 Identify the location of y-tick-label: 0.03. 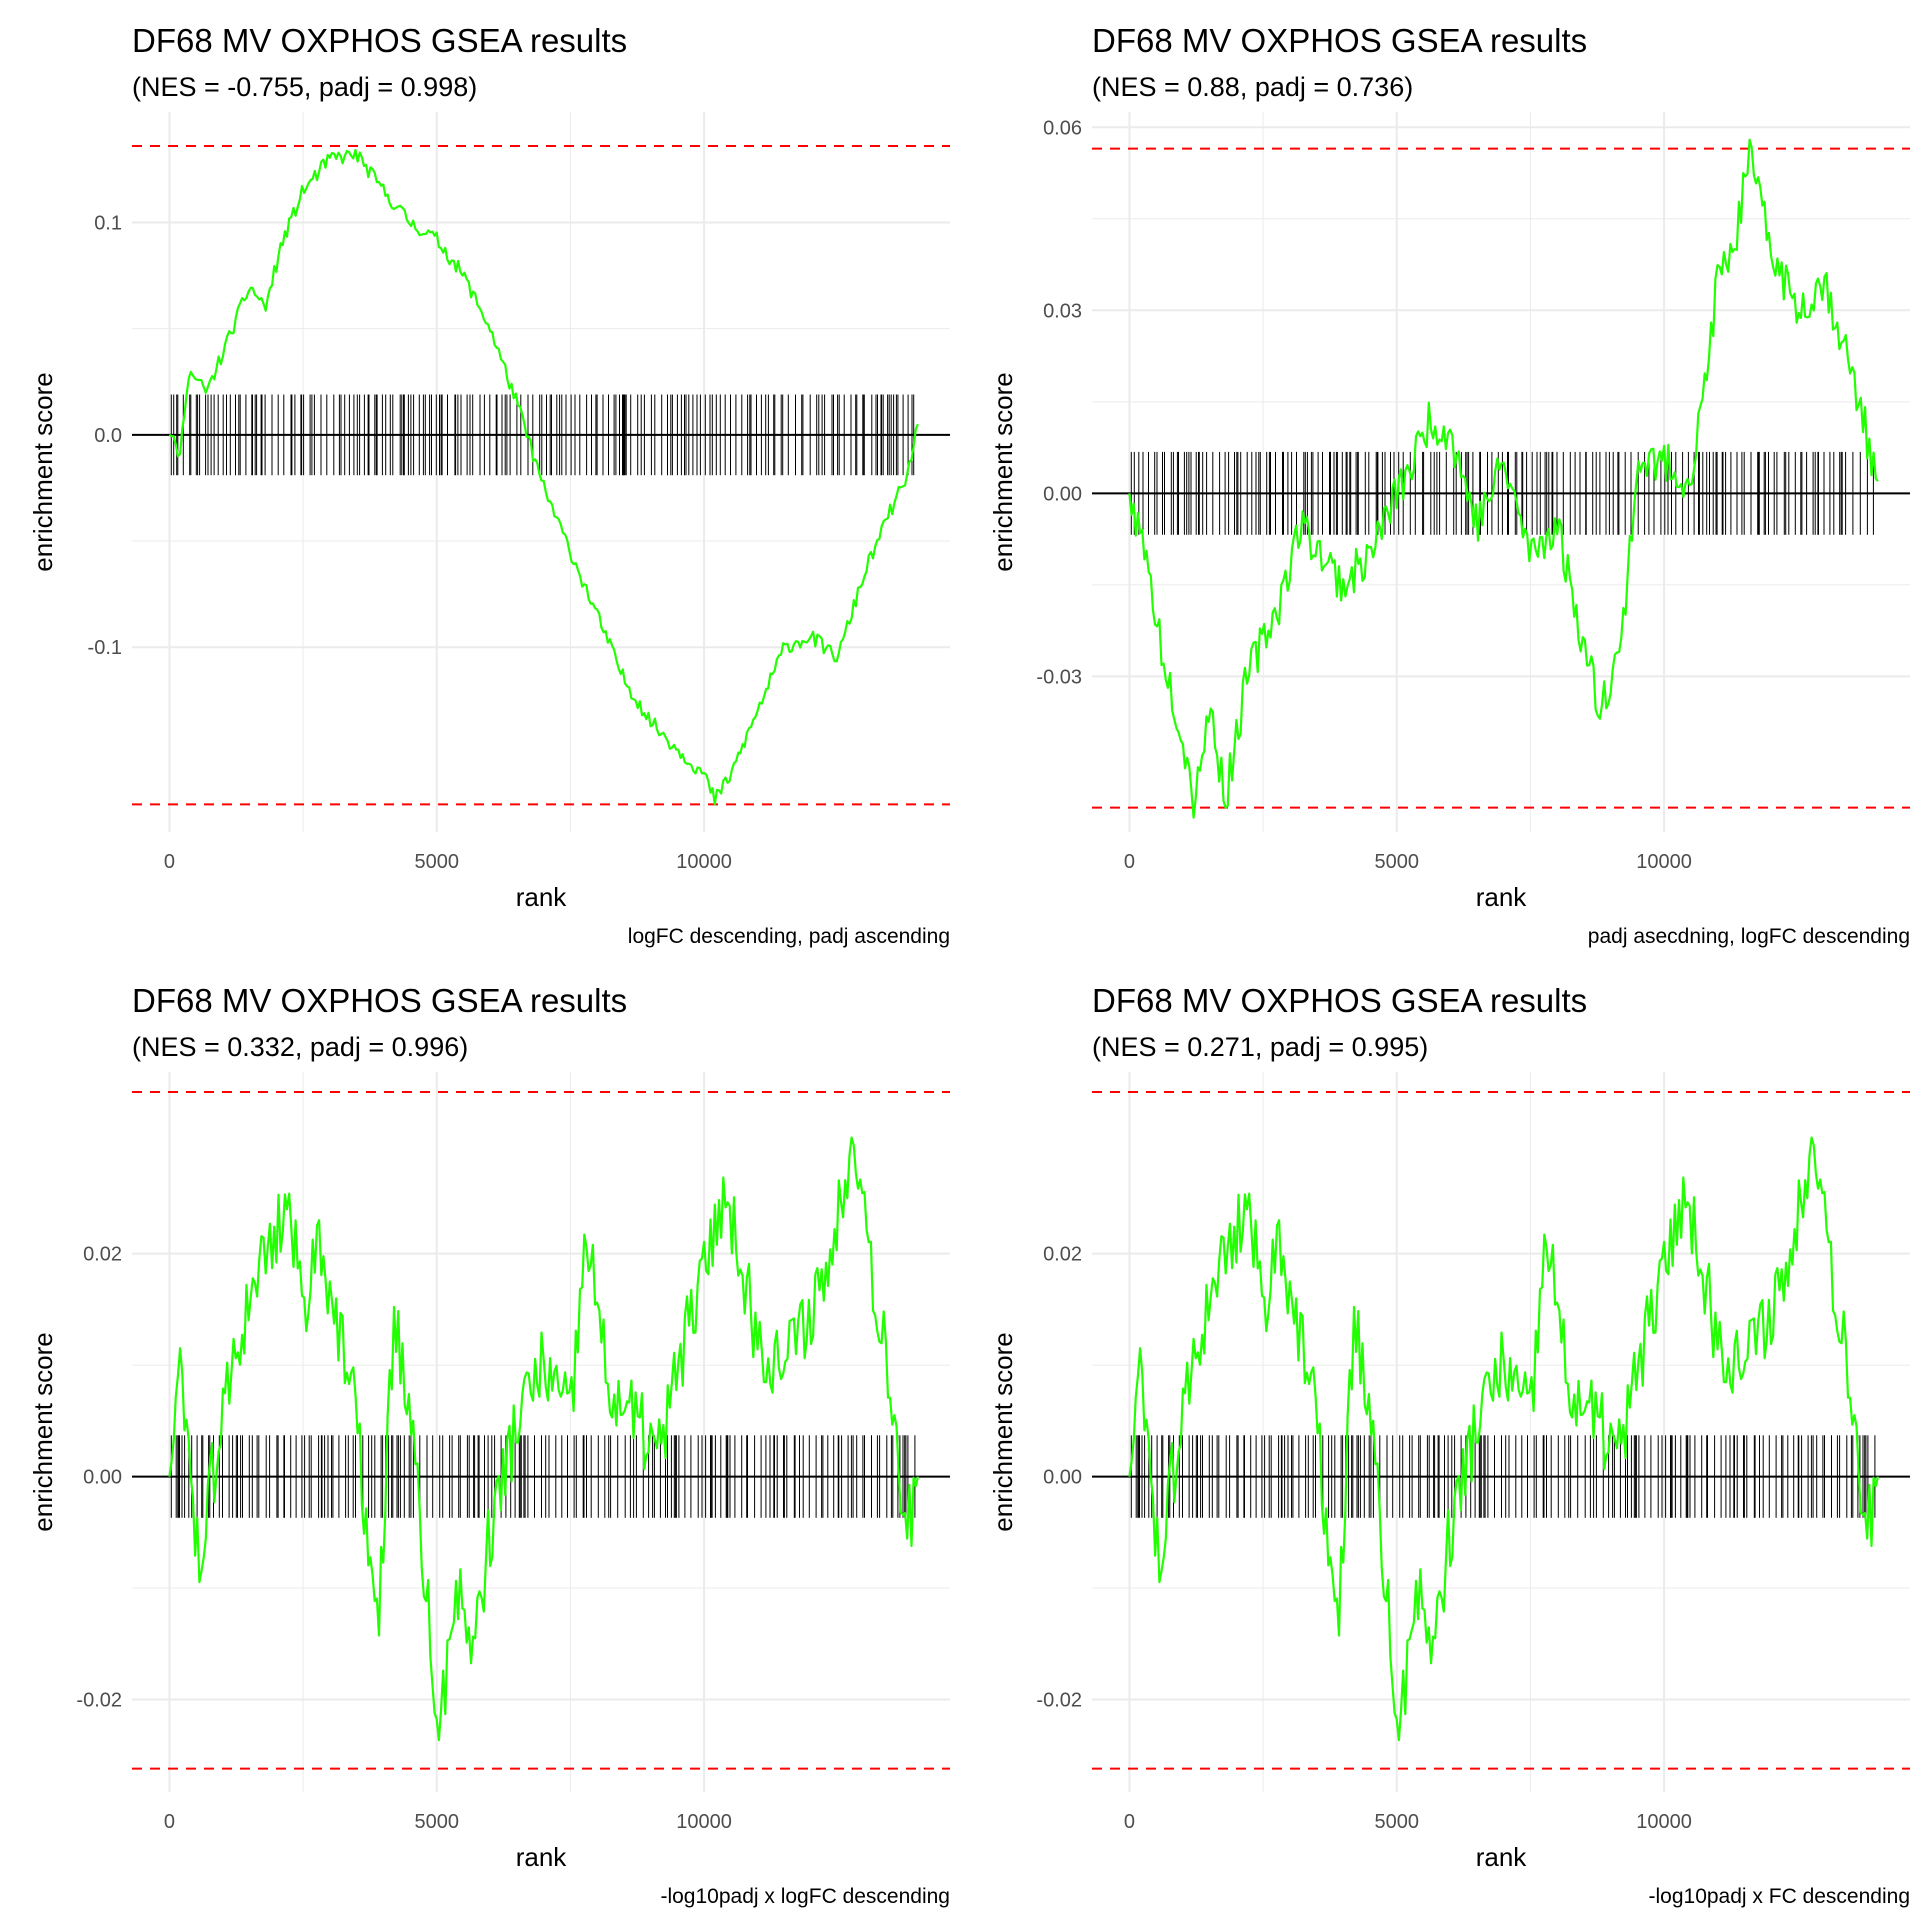
(1062, 311).